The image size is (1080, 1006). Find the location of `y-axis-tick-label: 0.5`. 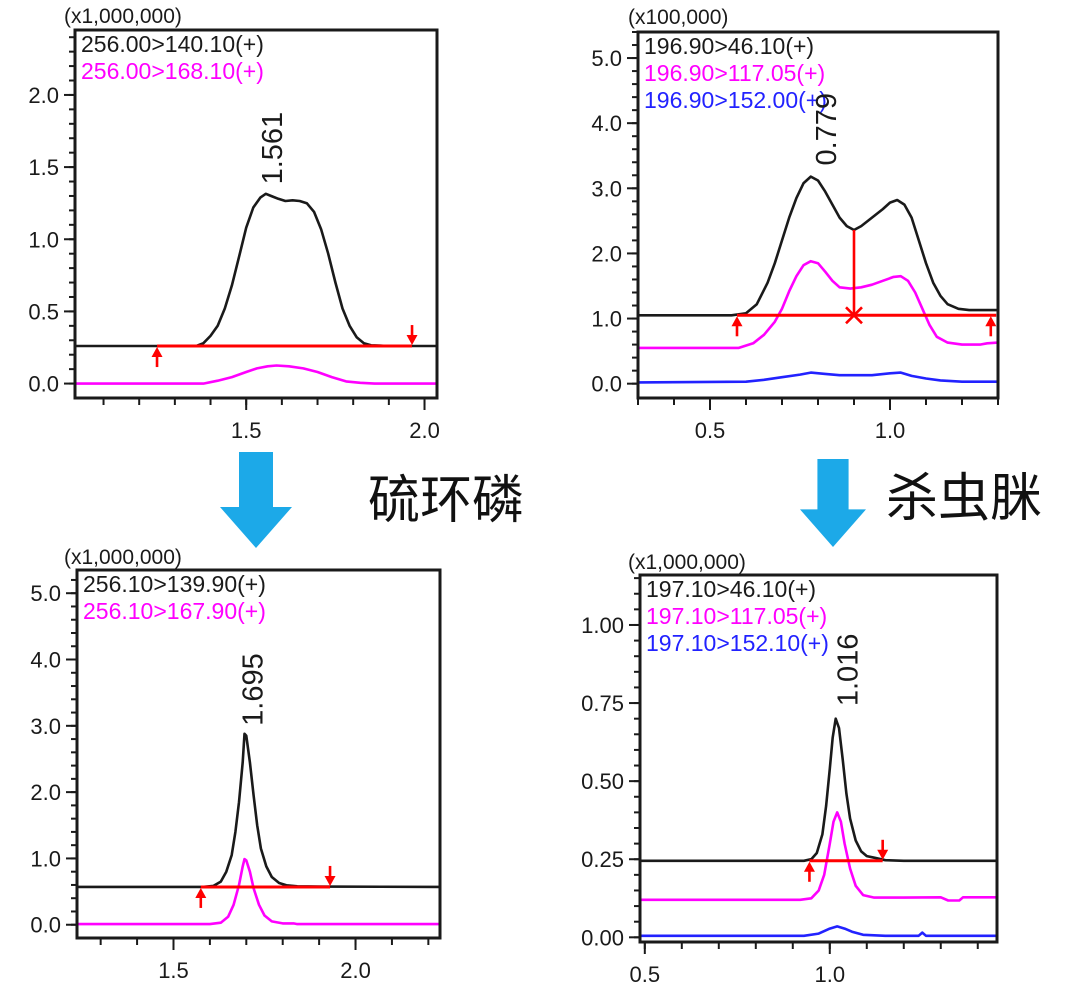

y-axis-tick-label: 0.5 is located at coordinates (43, 311).